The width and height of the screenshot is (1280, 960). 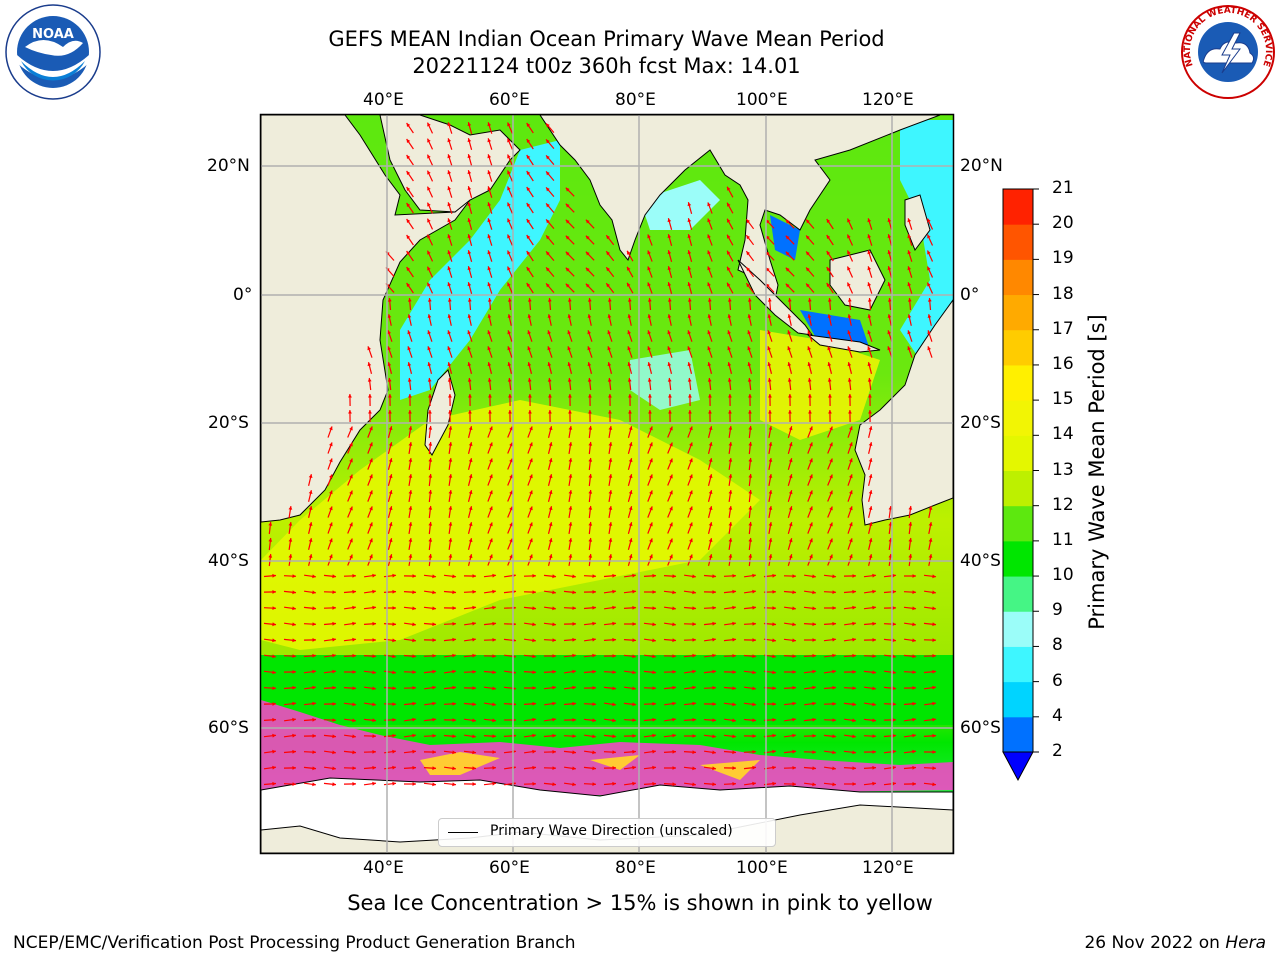 I want to click on land-arabia, so click(x=450, y=164).